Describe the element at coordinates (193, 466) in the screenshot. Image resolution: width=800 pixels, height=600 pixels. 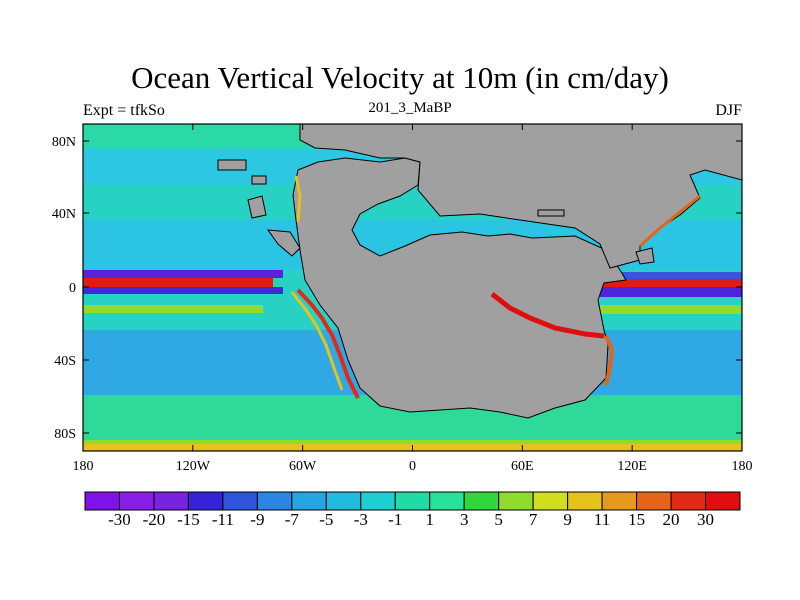
I see `x-tick-label: 120W` at that location.